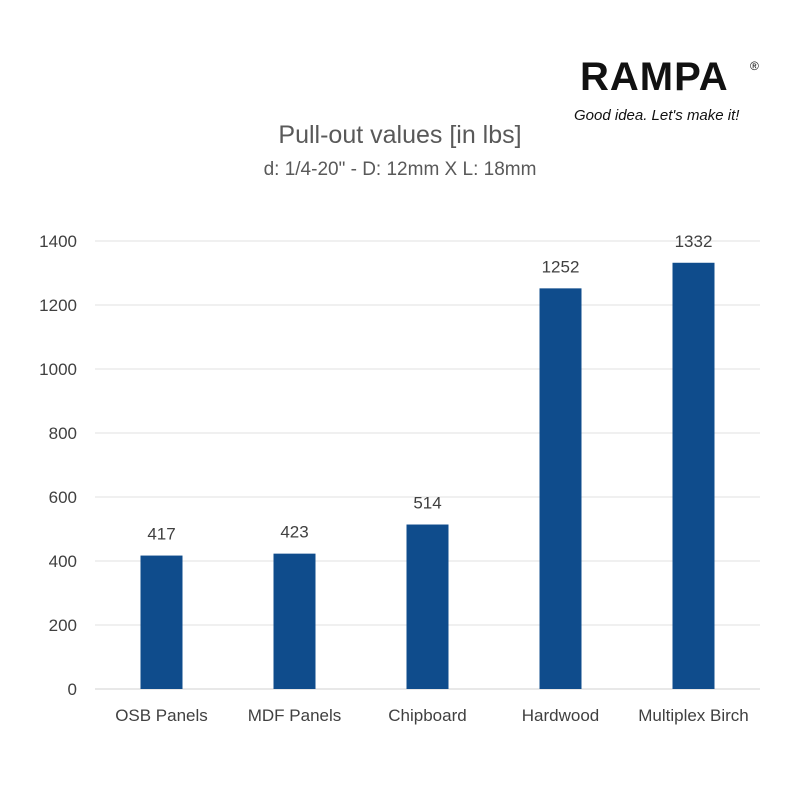 The width and height of the screenshot is (800, 800). What do you see at coordinates (561, 266) in the screenshot?
I see `data-label: 1252` at bounding box center [561, 266].